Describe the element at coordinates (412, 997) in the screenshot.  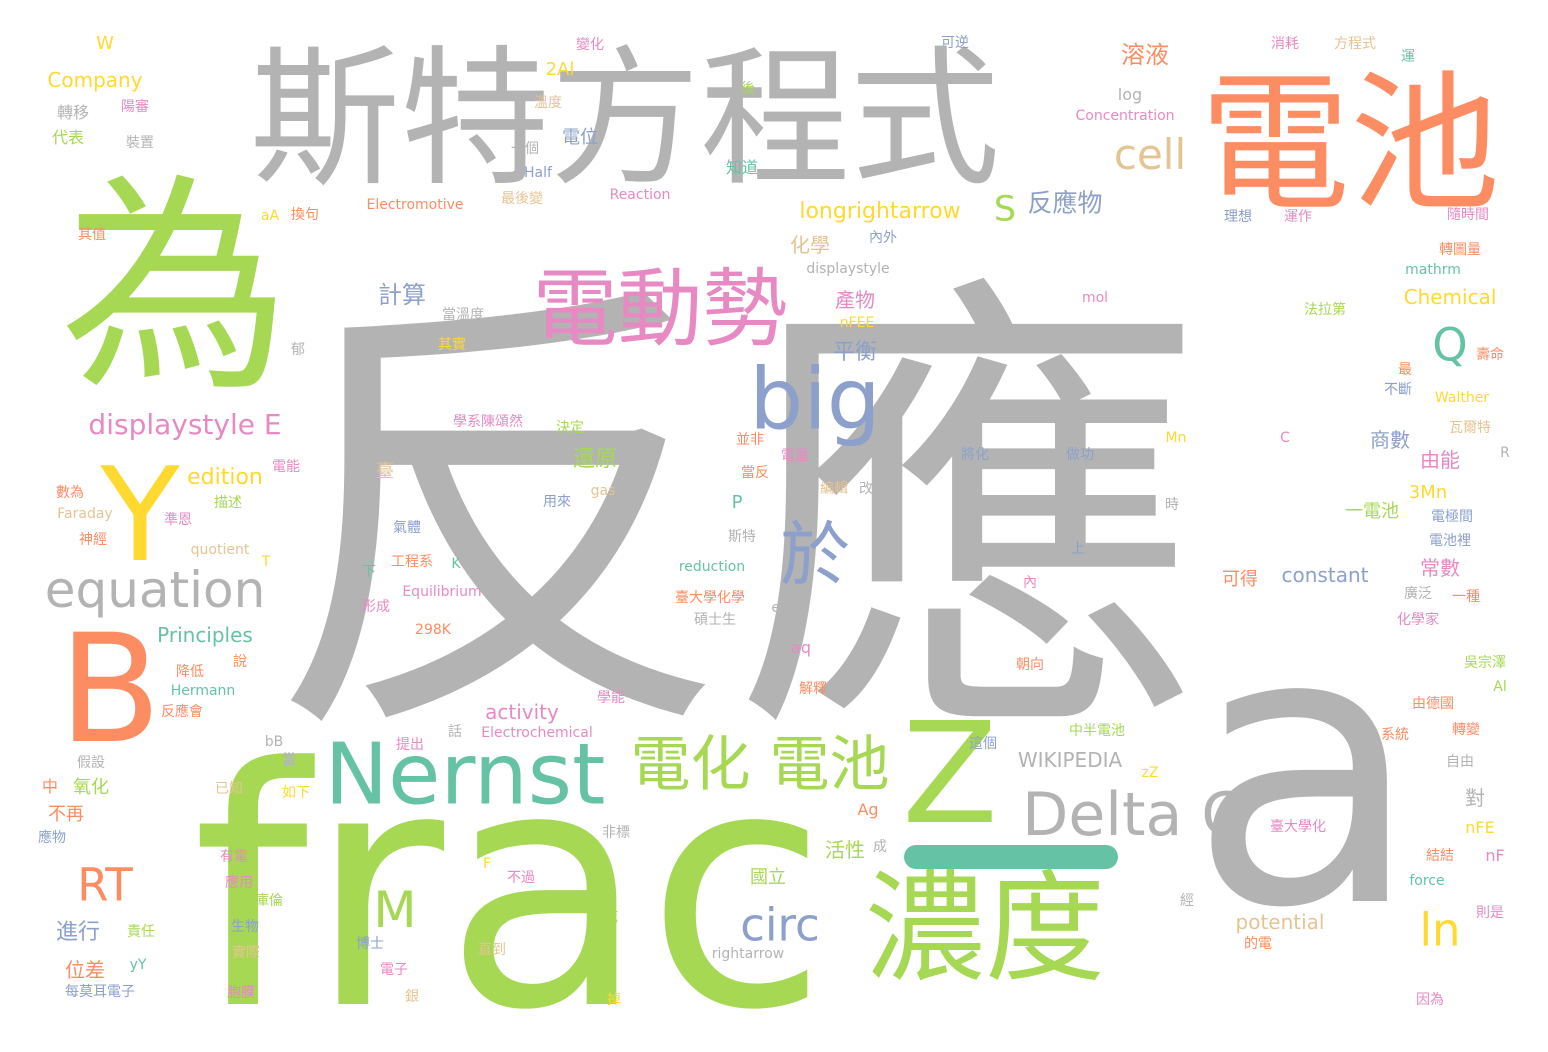
I see `cloud-word: 銀` at that location.